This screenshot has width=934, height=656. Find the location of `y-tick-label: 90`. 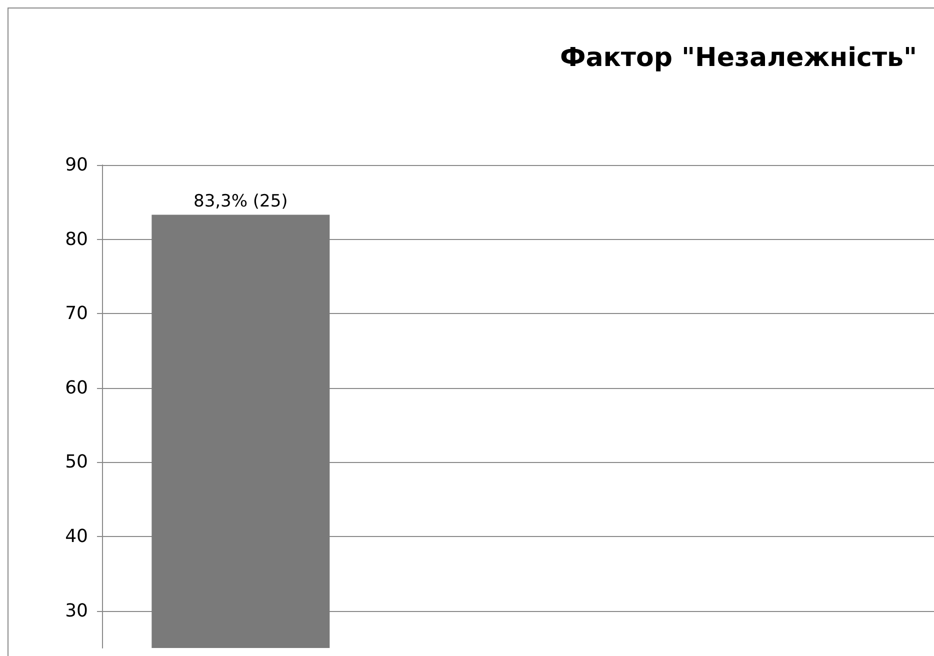

y-tick-label: 90 is located at coordinates (76, 165).